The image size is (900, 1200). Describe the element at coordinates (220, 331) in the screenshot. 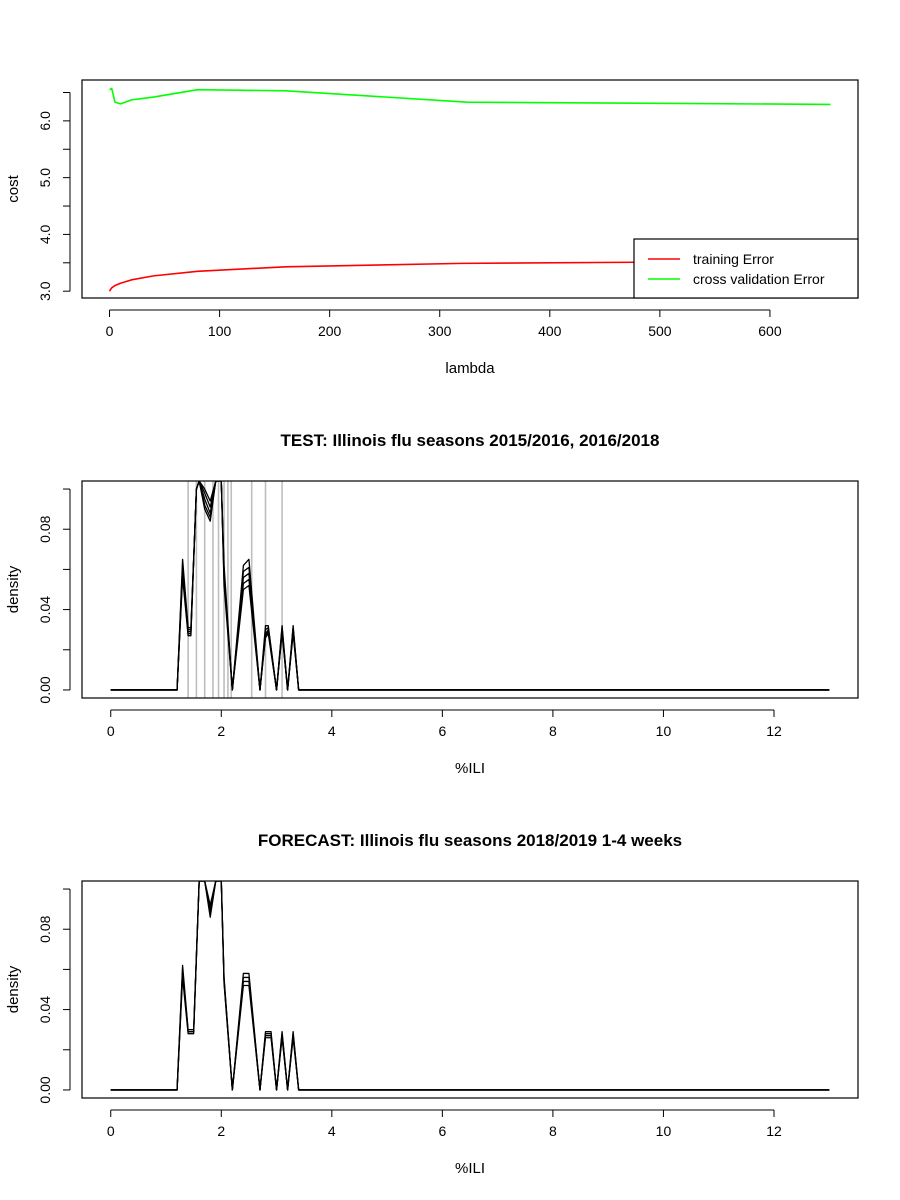

I see `x-tick-label: 100` at that location.